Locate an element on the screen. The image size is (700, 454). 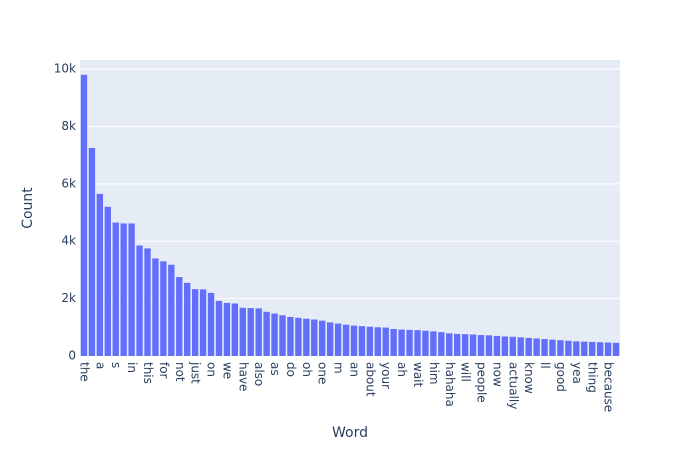
y-tick-label: 4k is located at coordinates (68, 241).